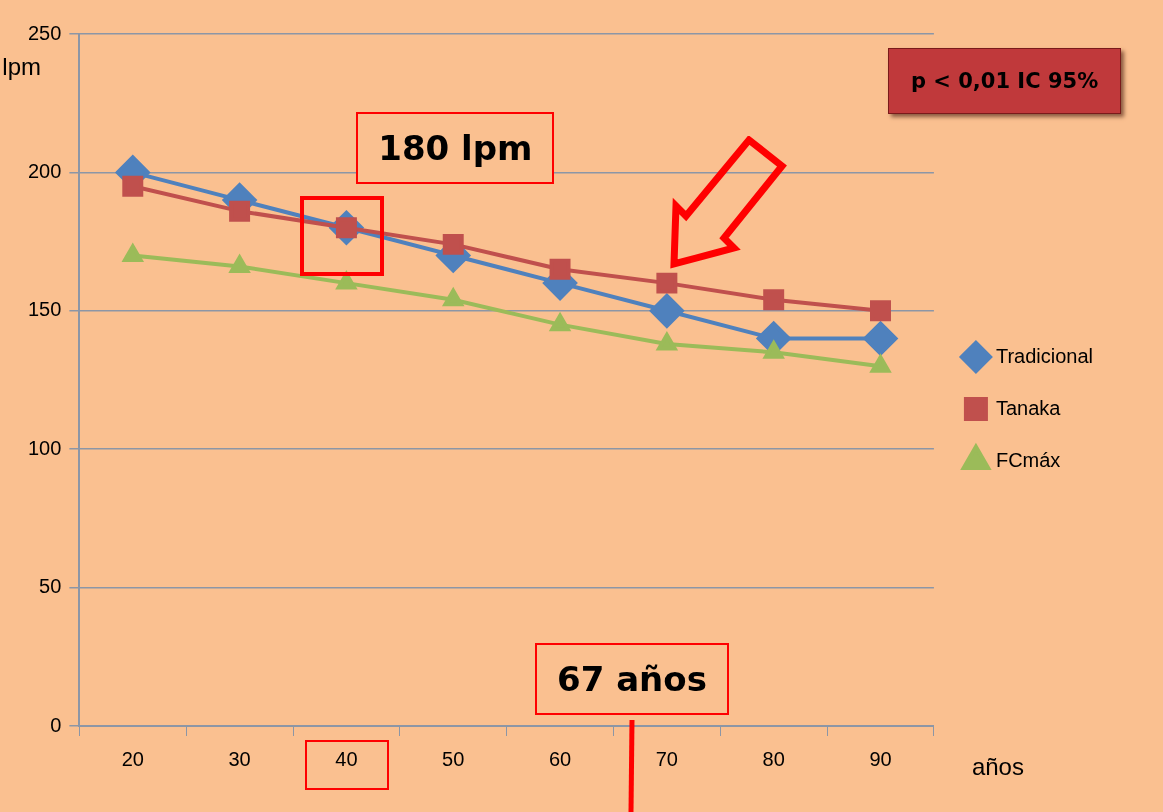  What do you see at coordinates (56, 724) in the screenshot?
I see `y-tick-label: 0` at bounding box center [56, 724].